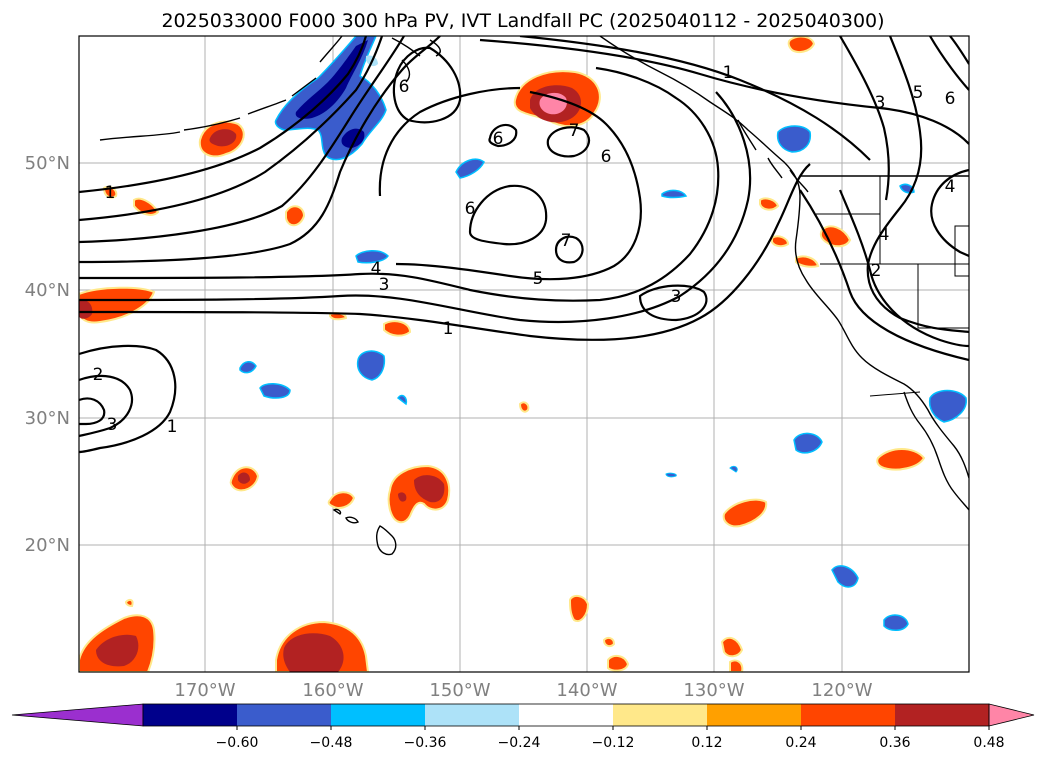 The image size is (1047, 765). What do you see at coordinates (574, 131) in the screenshot?
I see `contour-label-7-north: 7` at bounding box center [574, 131].